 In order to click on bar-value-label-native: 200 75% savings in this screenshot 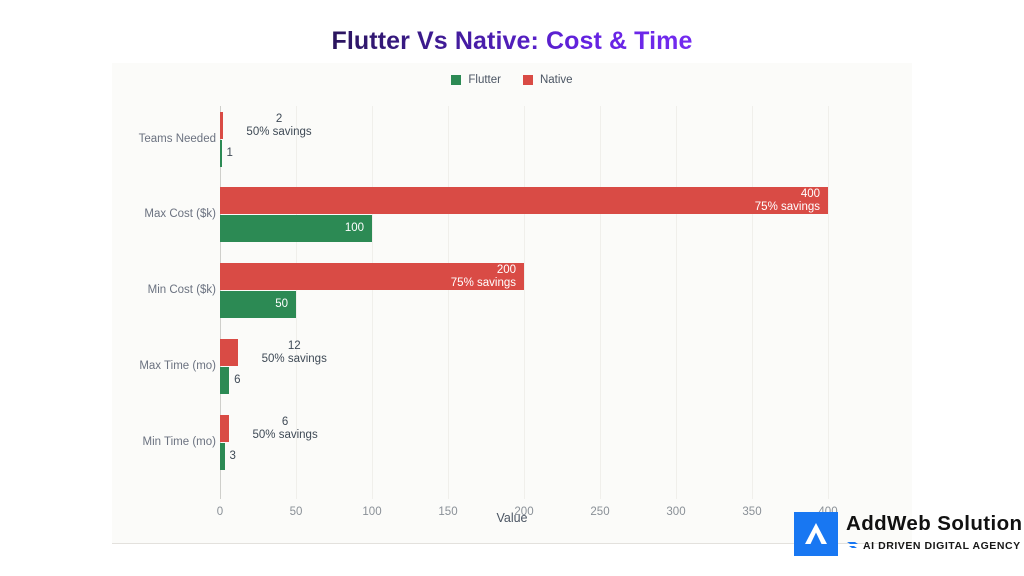, I will do `click(483, 276)`.